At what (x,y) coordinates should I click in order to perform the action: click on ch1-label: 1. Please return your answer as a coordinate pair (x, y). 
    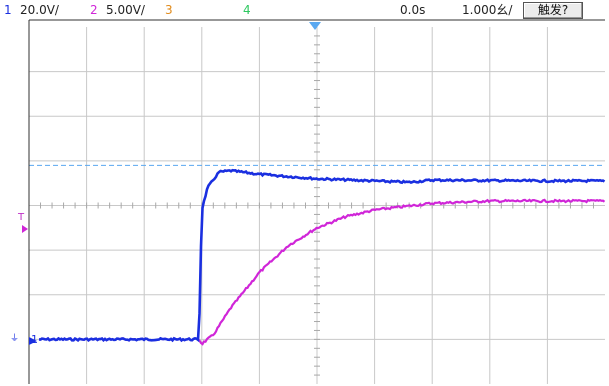
    Looking at the image, I should click on (8, 10).